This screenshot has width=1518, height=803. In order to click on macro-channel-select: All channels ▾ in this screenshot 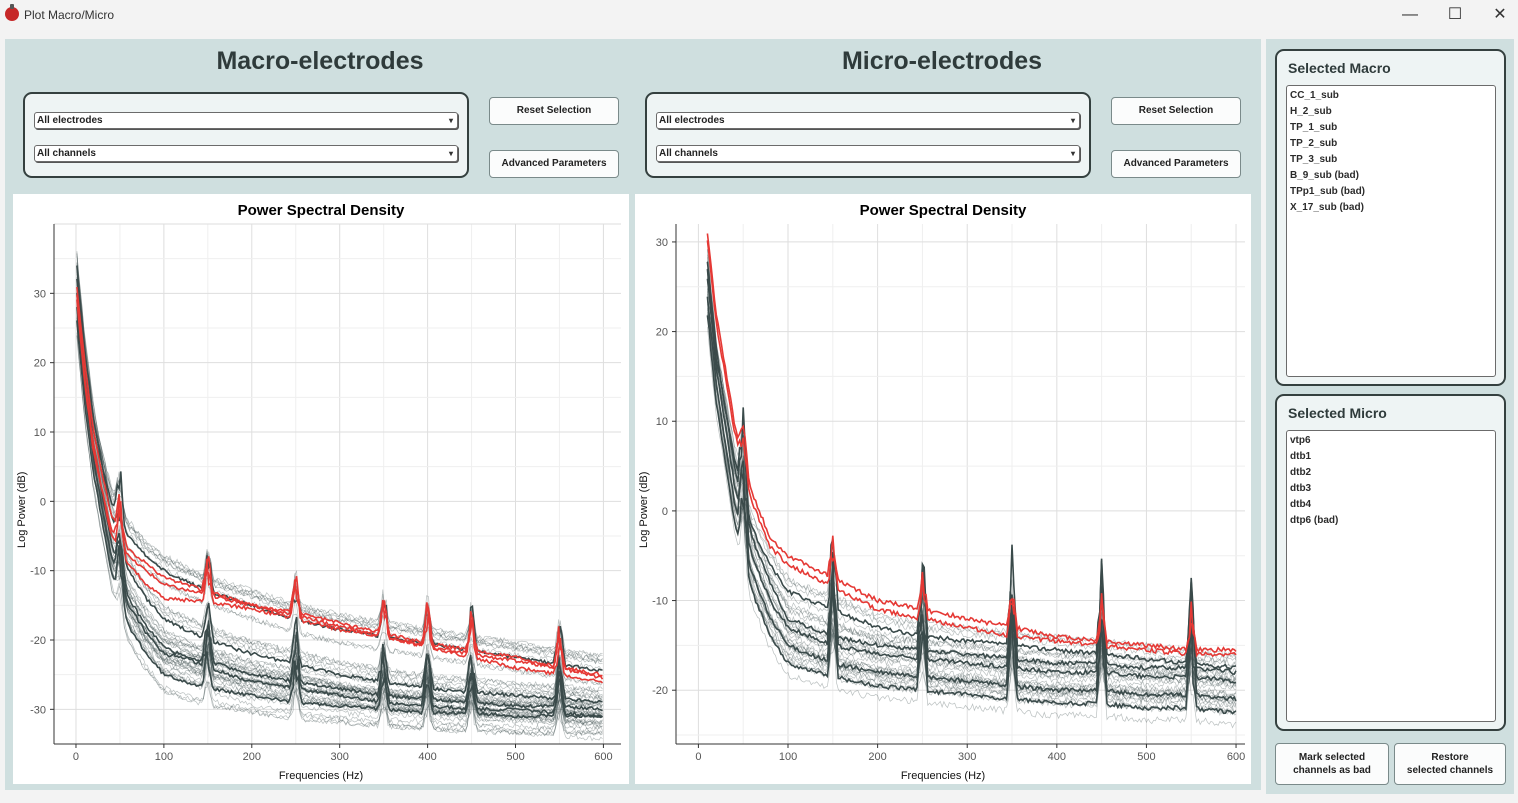, I will do `click(246, 153)`.